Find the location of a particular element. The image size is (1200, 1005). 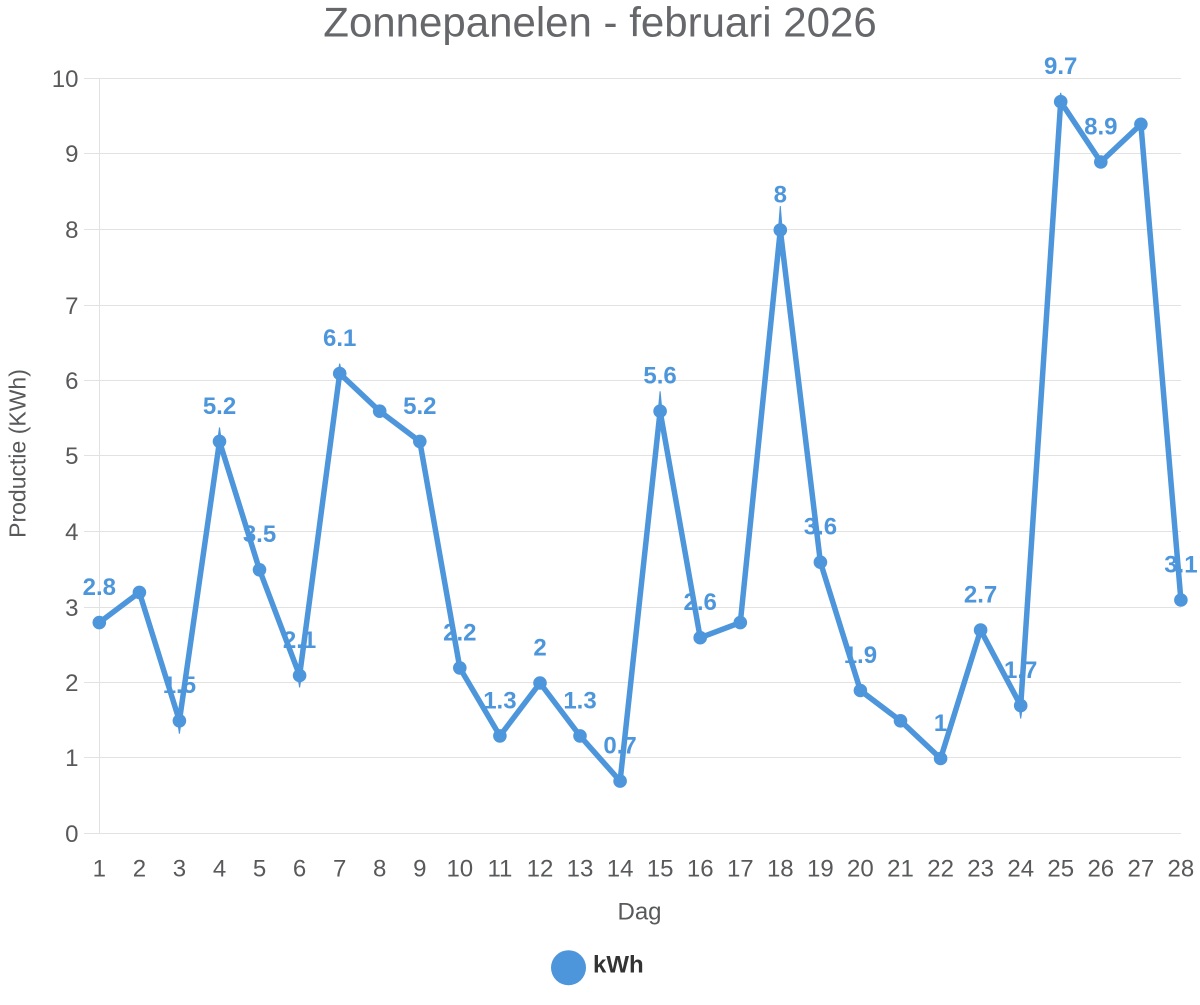

svg-text: 3.1 is located at coordinates (1180, 565).